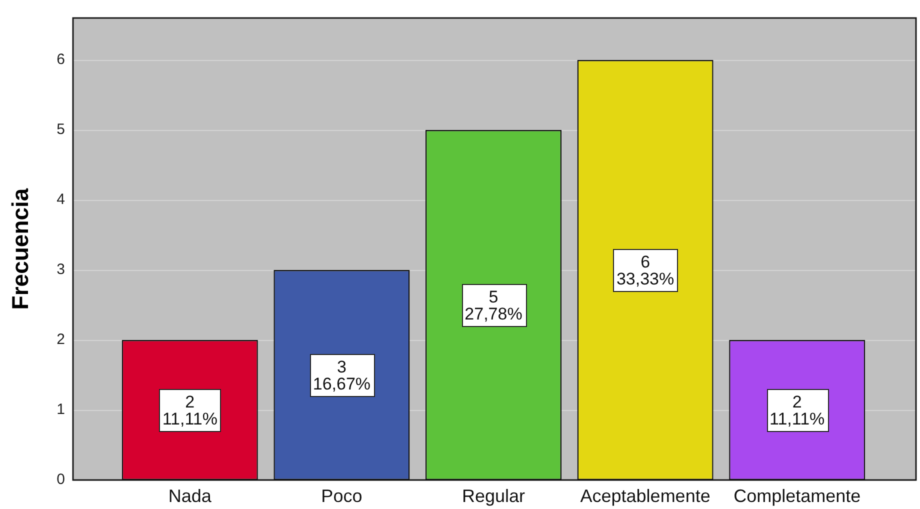 The width and height of the screenshot is (920, 509). What do you see at coordinates (60, 199) in the screenshot?
I see `y-tick-label: 4` at bounding box center [60, 199].